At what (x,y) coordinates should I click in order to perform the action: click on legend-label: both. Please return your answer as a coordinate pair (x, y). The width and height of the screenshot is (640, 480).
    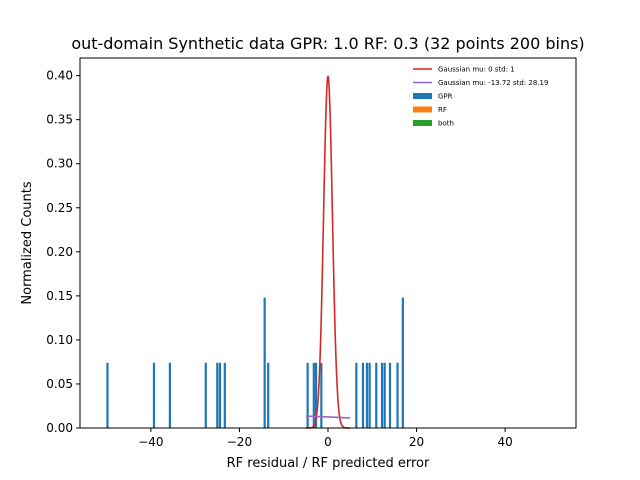
    Looking at the image, I should click on (446, 124).